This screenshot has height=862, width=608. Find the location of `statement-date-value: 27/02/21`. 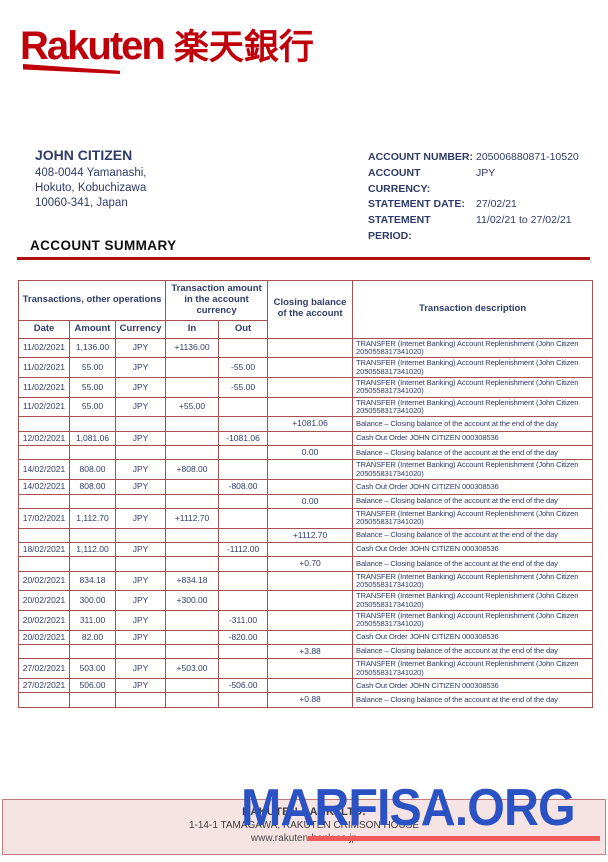

statement-date-value: 27/02/21 is located at coordinates (496, 204).